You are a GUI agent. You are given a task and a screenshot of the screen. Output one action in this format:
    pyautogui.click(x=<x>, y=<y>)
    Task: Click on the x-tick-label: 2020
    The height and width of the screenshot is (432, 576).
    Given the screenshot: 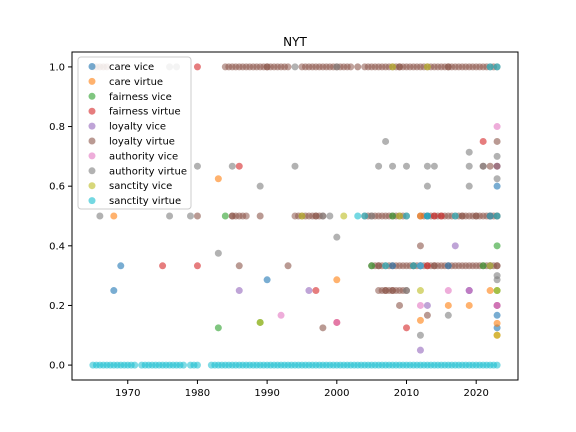 What is the action you would take?
    pyautogui.click(x=475, y=393)
    